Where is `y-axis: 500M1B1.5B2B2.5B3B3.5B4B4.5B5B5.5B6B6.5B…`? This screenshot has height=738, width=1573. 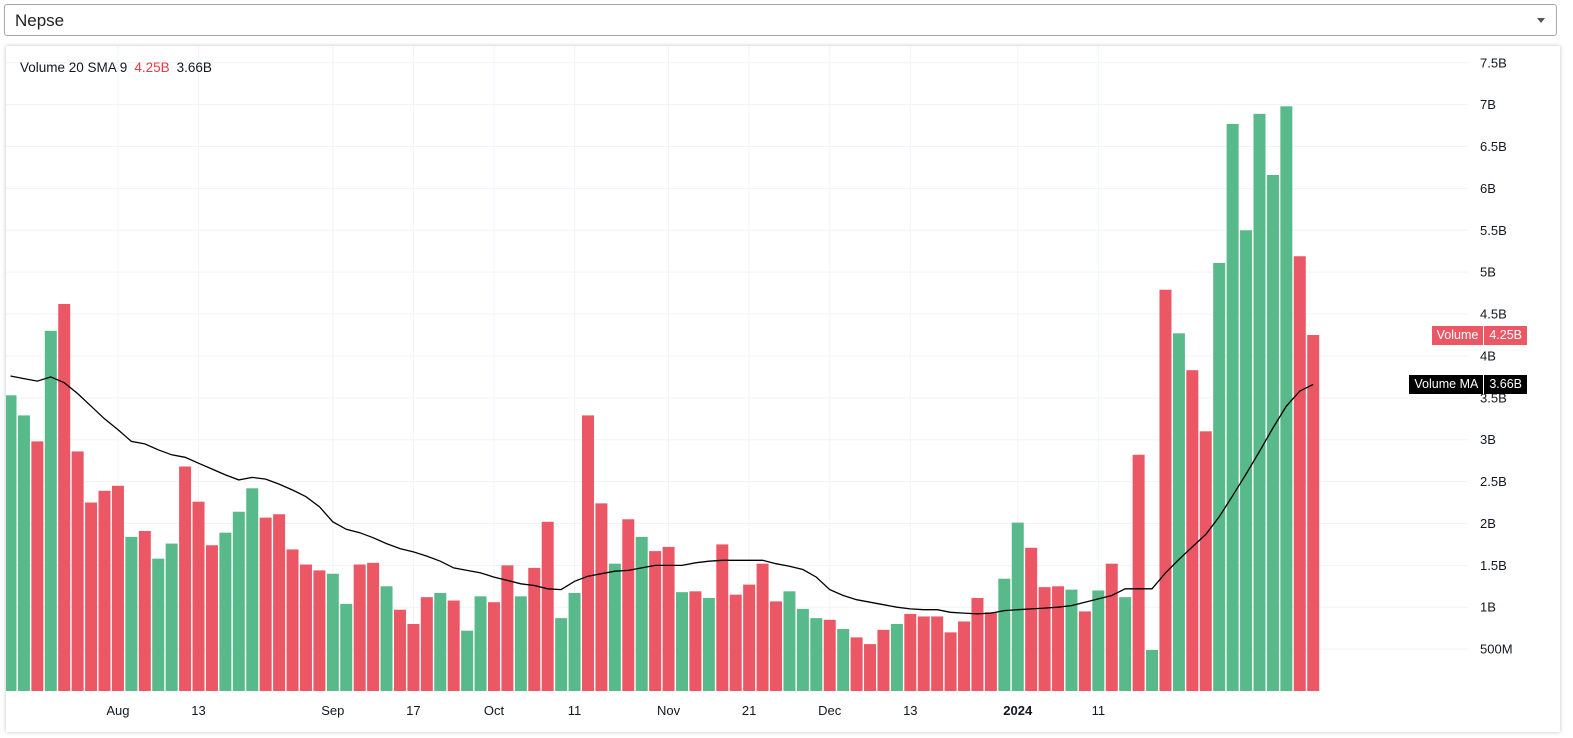
y-axis: 500M1B1.5B2B2.5B3B3.5B4B4.5B5B5.5B6B6.5B… is located at coordinates (1496, 355).